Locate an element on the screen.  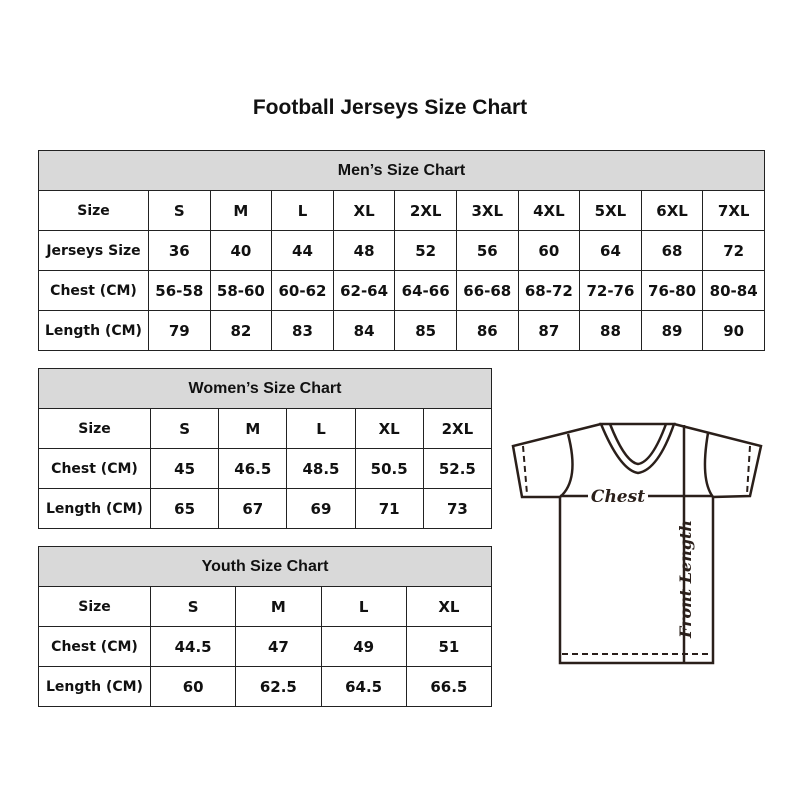
table-cell: 44 is located at coordinates (302, 250).